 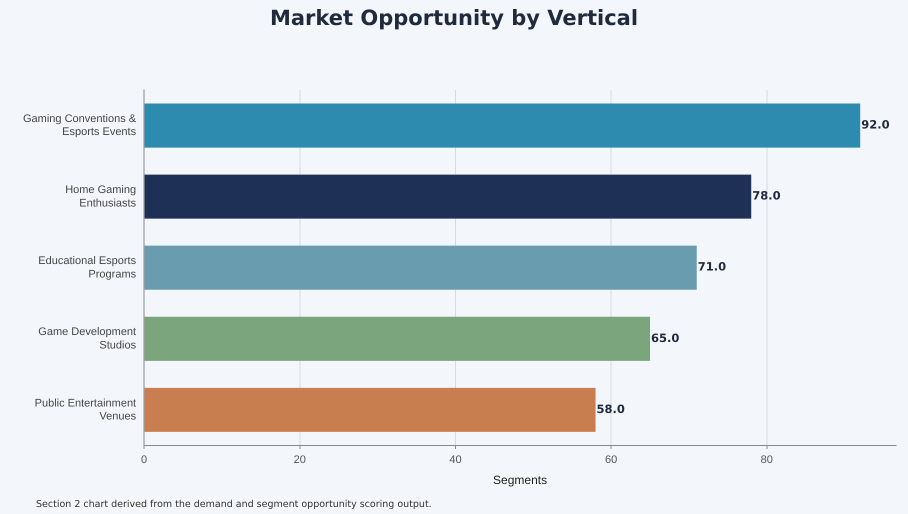 I want to click on y-tick-label: Game Development Studios, so click(x=87, y=339).